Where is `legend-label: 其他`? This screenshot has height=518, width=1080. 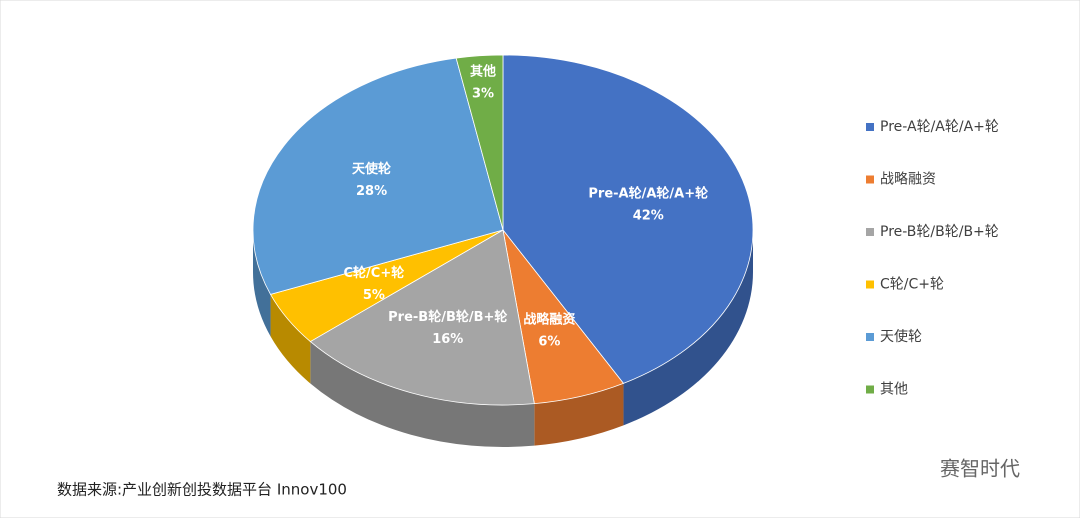
legend-label: 其他 is located at coordinates (894, 390).